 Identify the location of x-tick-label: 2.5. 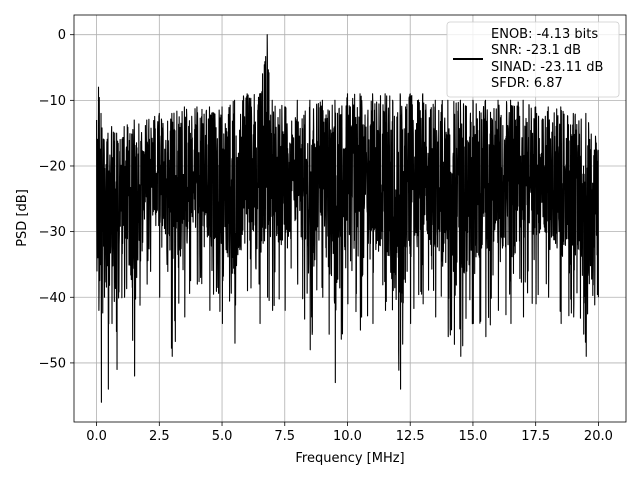
(159, 436).